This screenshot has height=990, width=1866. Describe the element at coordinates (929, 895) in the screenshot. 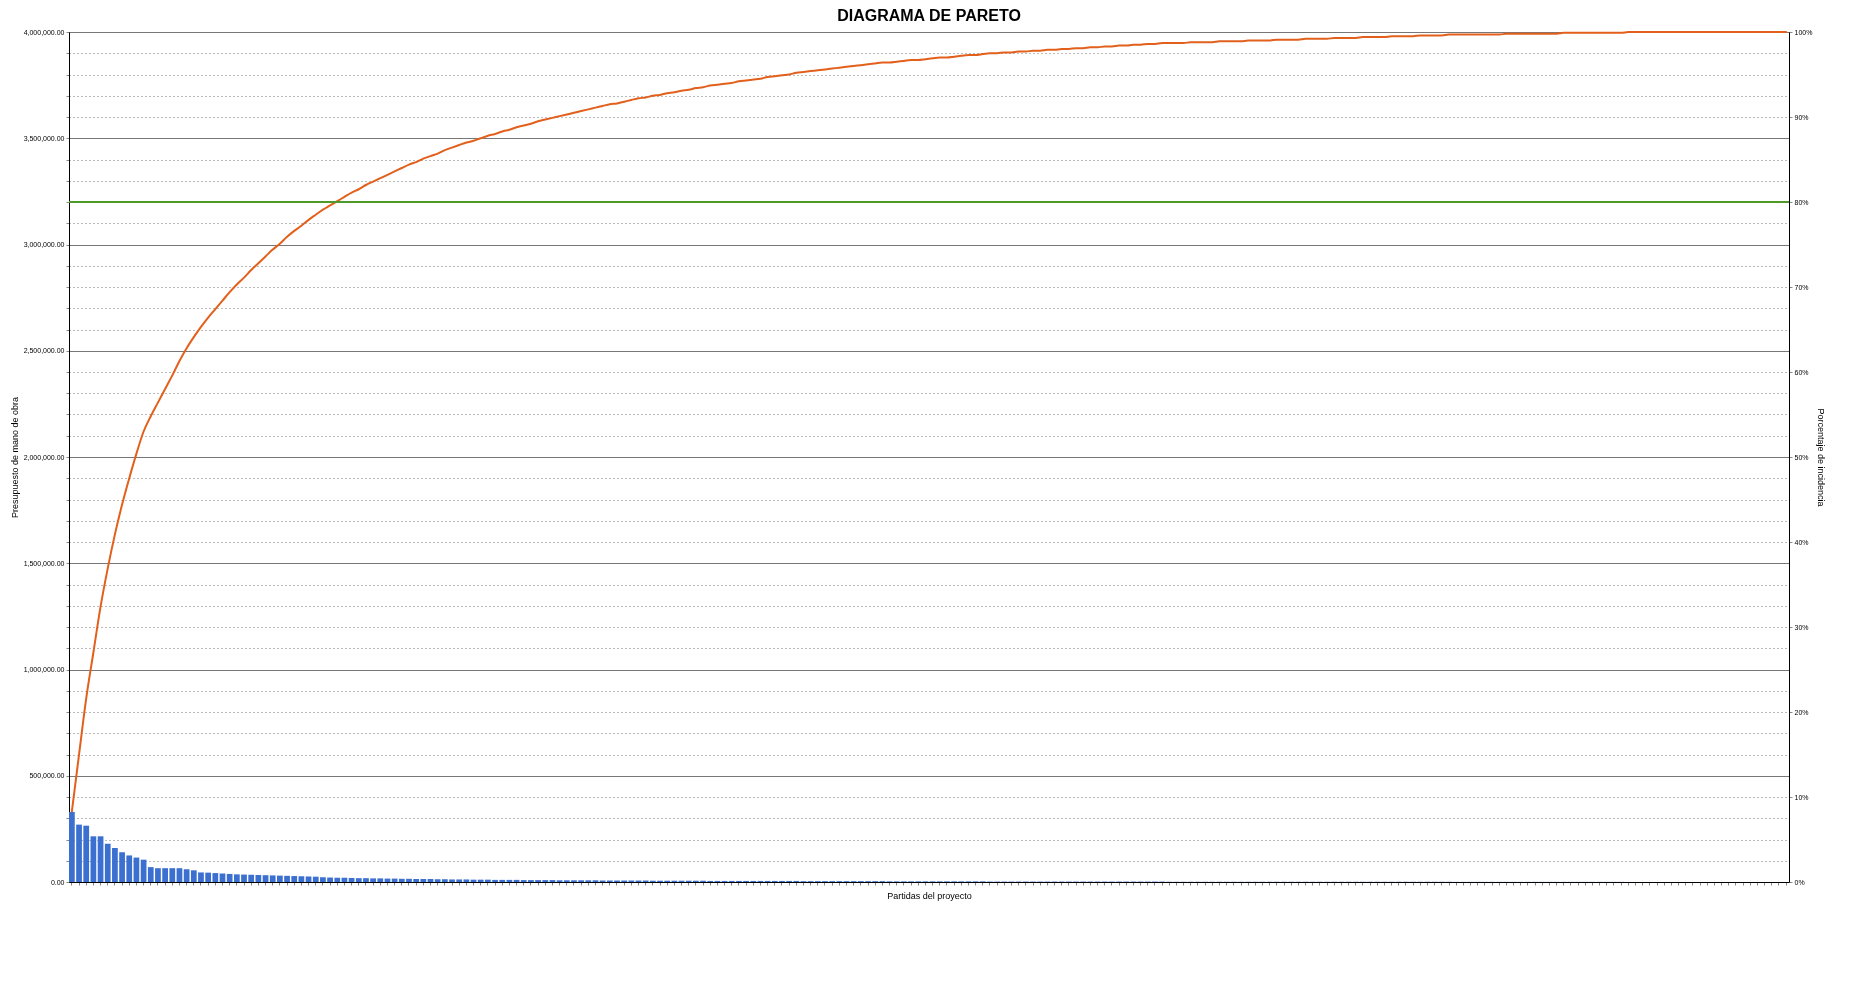

I see `x-axis-title: Partidas del proyecto` at that location.